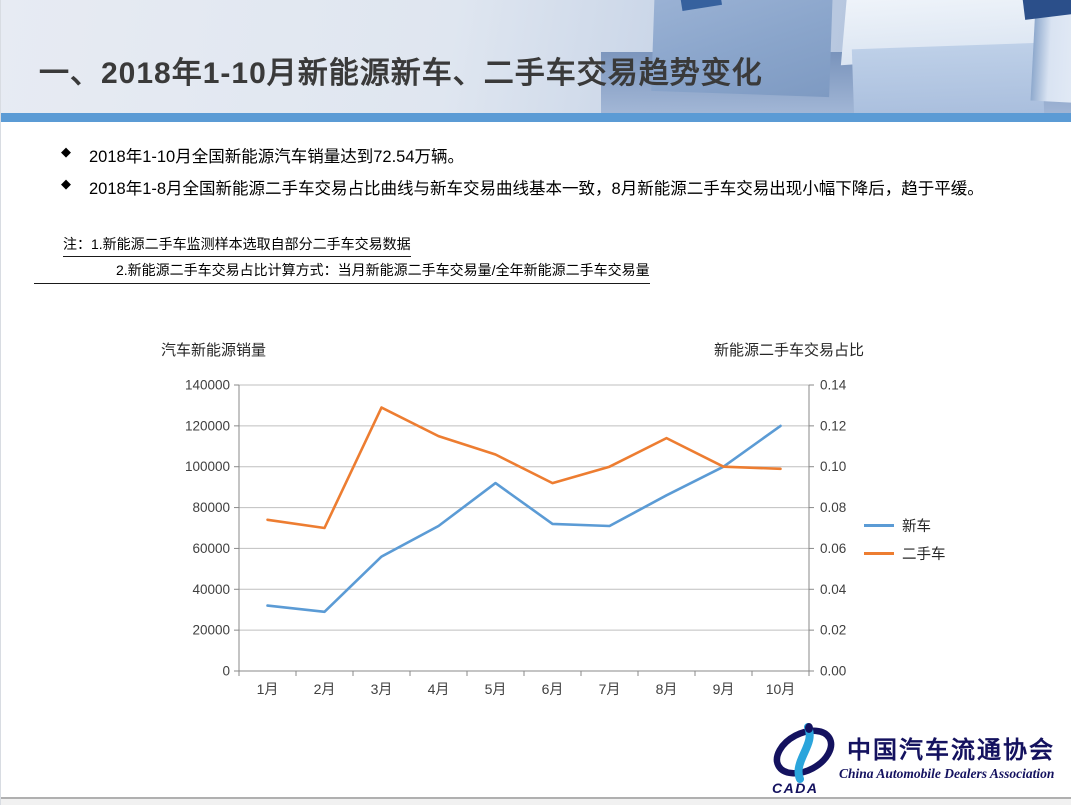 Image resolution: width=1071 pixels, height=805 pixels. I want to click on cada-logo-text: CADA, so click(795, 788).